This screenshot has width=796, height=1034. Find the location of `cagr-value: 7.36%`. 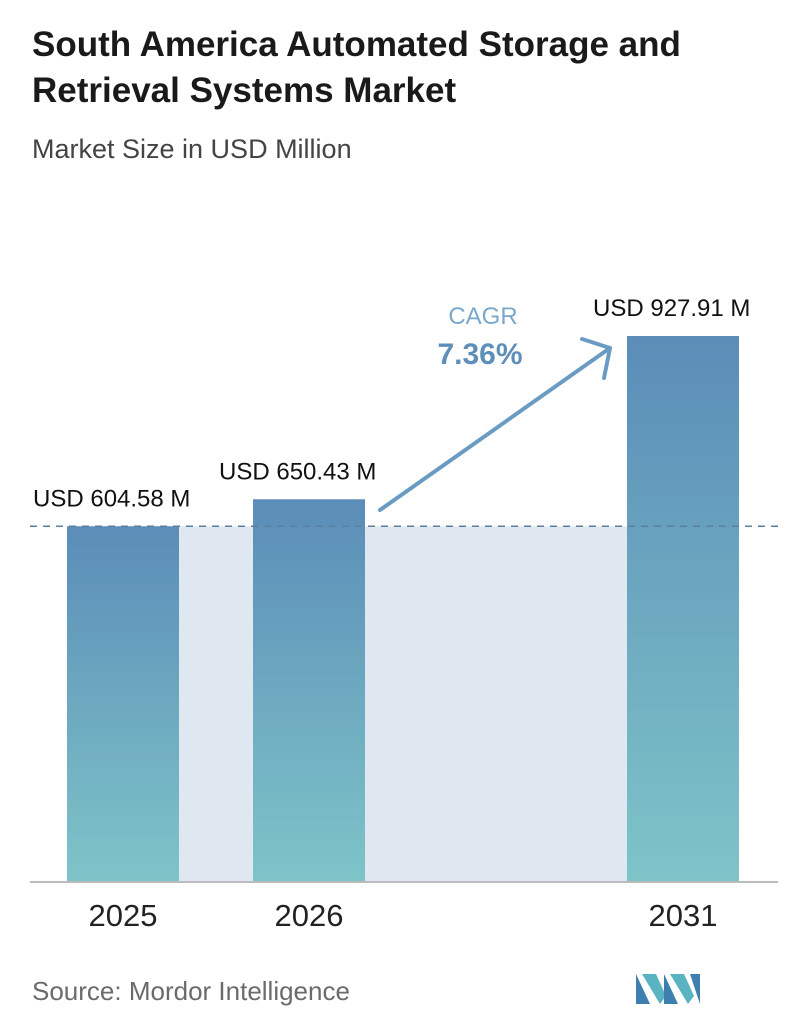

cagr-value: 7.36% is located at coordinates (479, 354).